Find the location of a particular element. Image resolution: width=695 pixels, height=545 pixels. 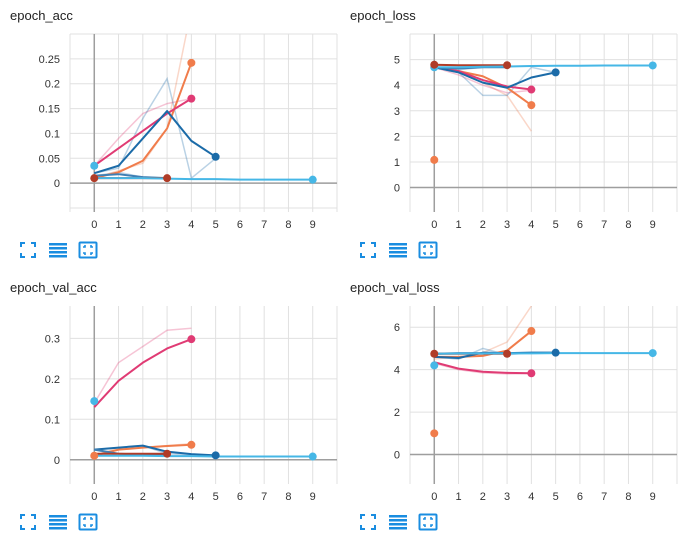

y-tick-label: 0 is located at coordinates (57, 461).